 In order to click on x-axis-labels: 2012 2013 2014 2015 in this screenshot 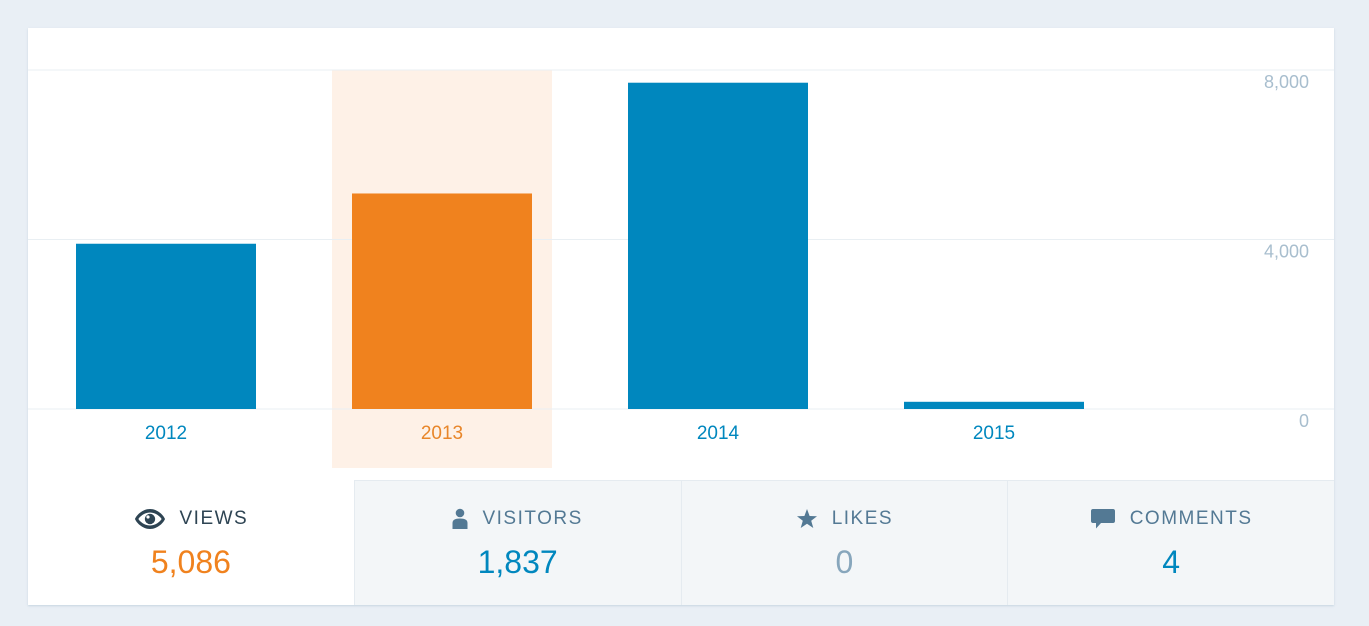, I will do `click(580, 433)`.